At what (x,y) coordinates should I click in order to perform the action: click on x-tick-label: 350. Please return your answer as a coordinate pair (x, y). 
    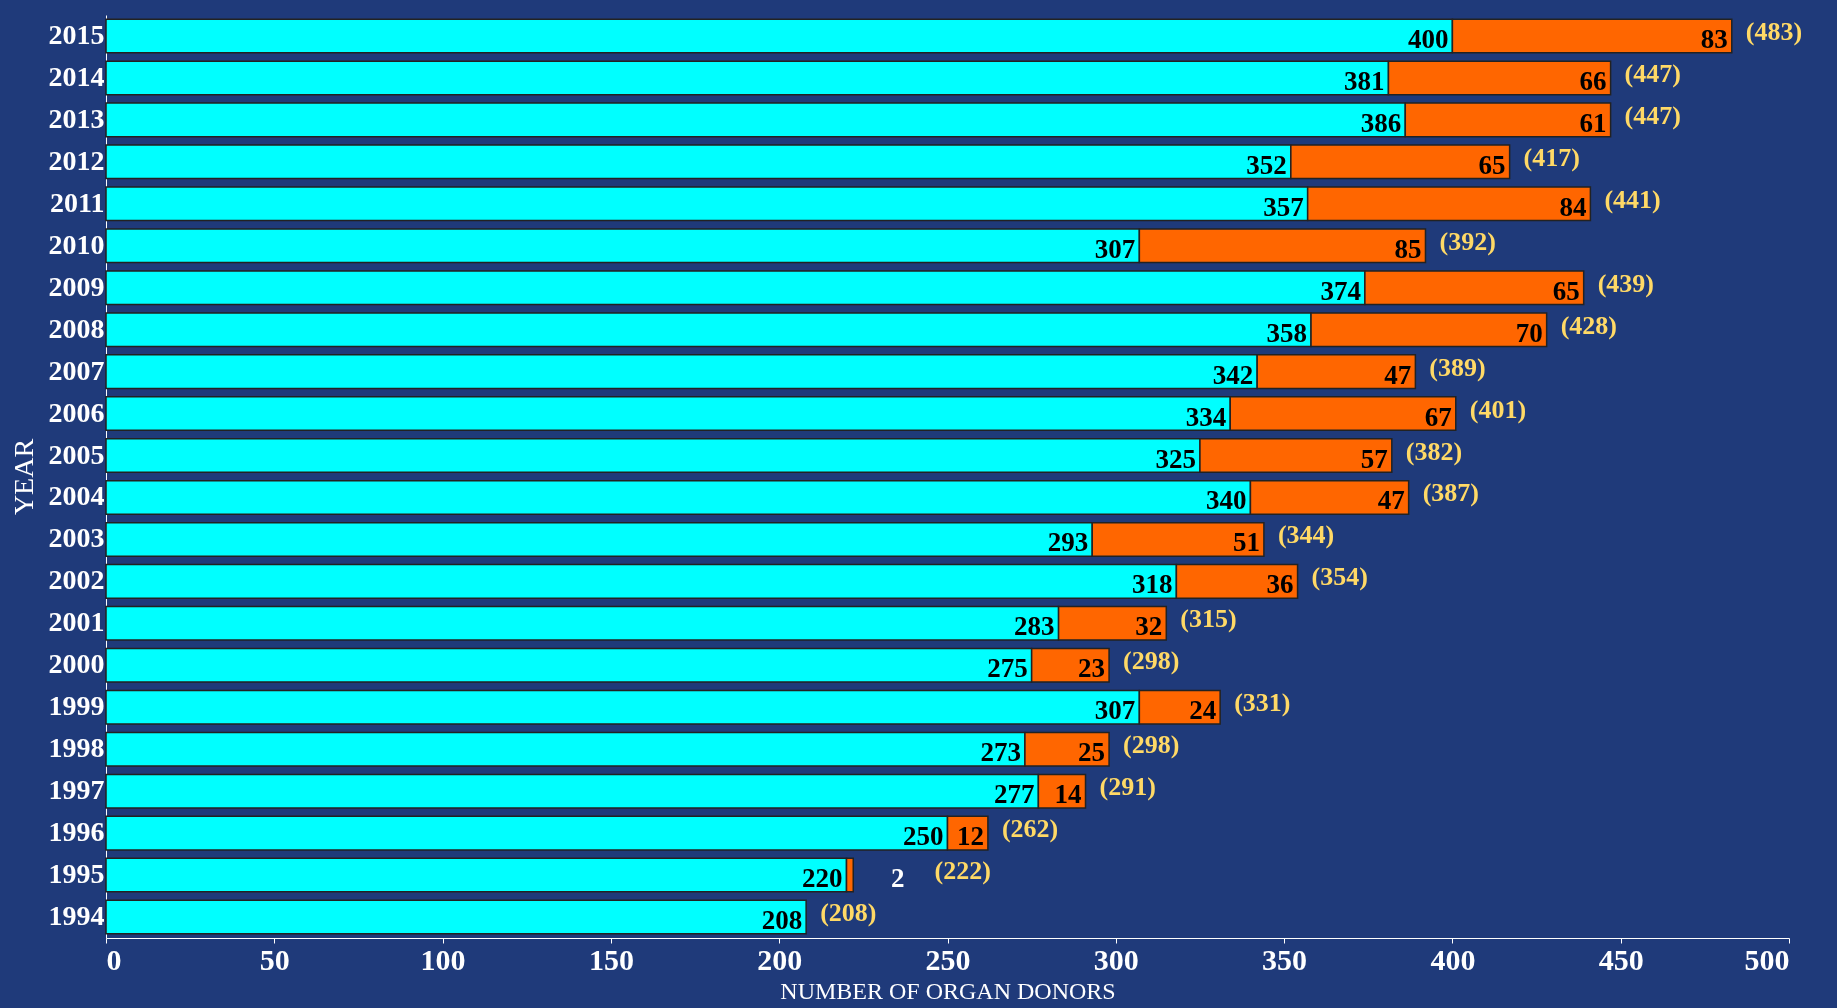
    Looking at the image, I should click on (1285, 959).